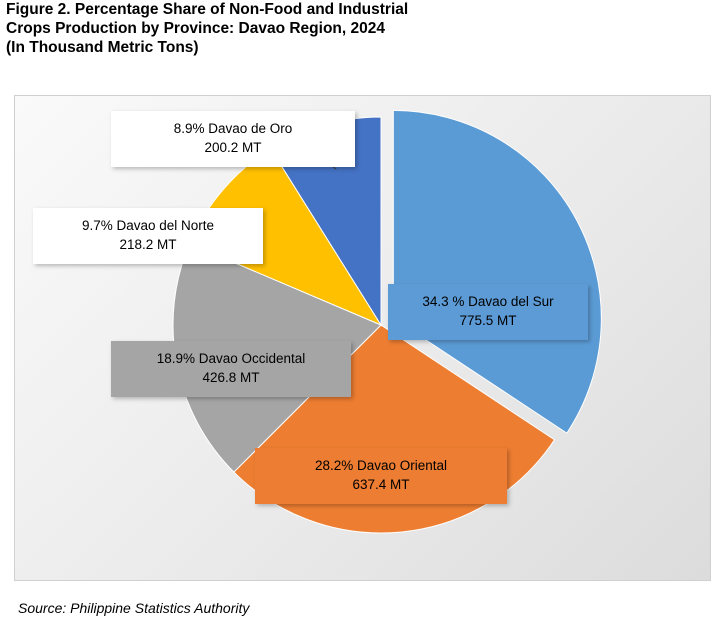  Describe the element at coordinates (148, 225) in the screenshot. I see `data-label-percent-name: 9.7% Davao del Norte` at that location.